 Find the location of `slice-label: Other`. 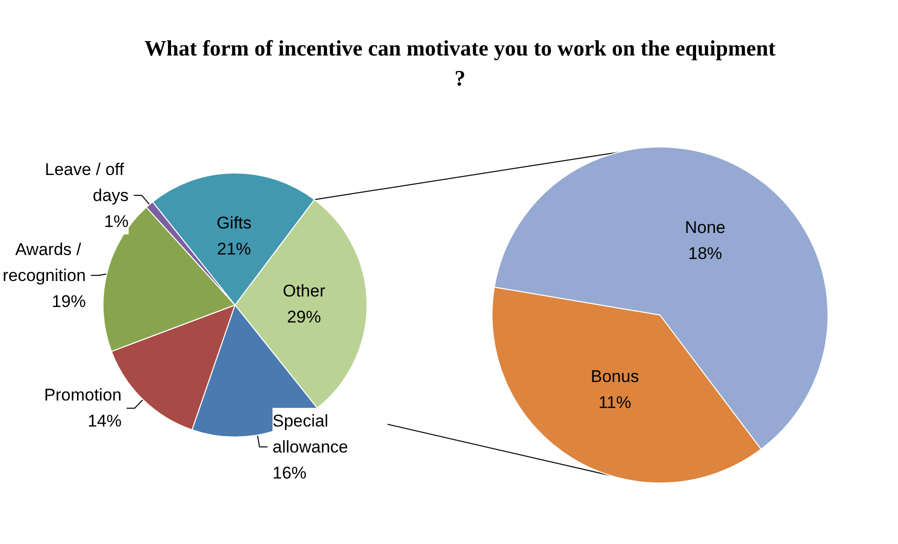

slice-label: Other is located at coordinates (304, 291).